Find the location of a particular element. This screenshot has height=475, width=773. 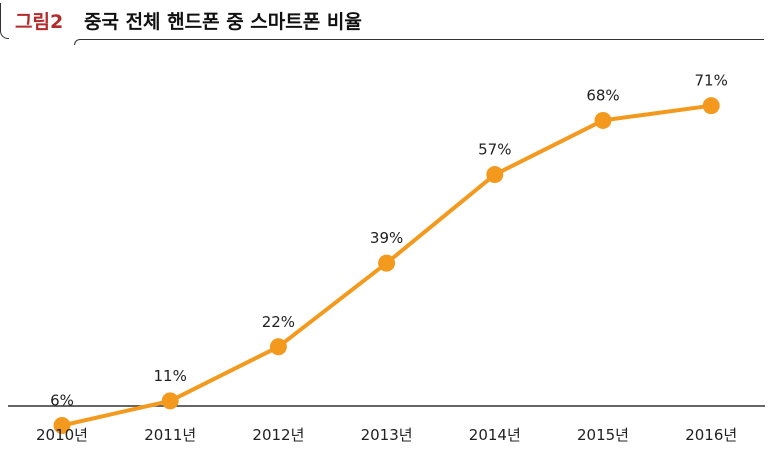

data-label: 57% is located at coordinates (494, 150).